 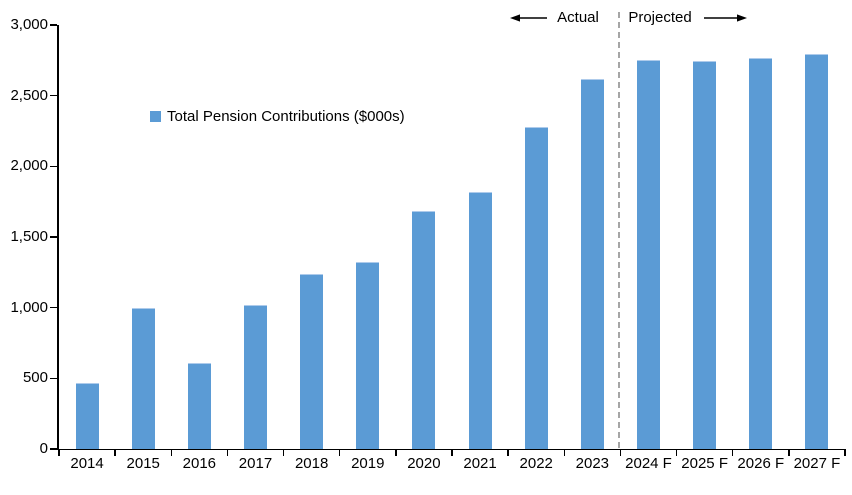 What do you see at coordinates (29, 236) in the screenshot?
I see `y-label-1,500: 1,500` at bounding box center [29, 236].